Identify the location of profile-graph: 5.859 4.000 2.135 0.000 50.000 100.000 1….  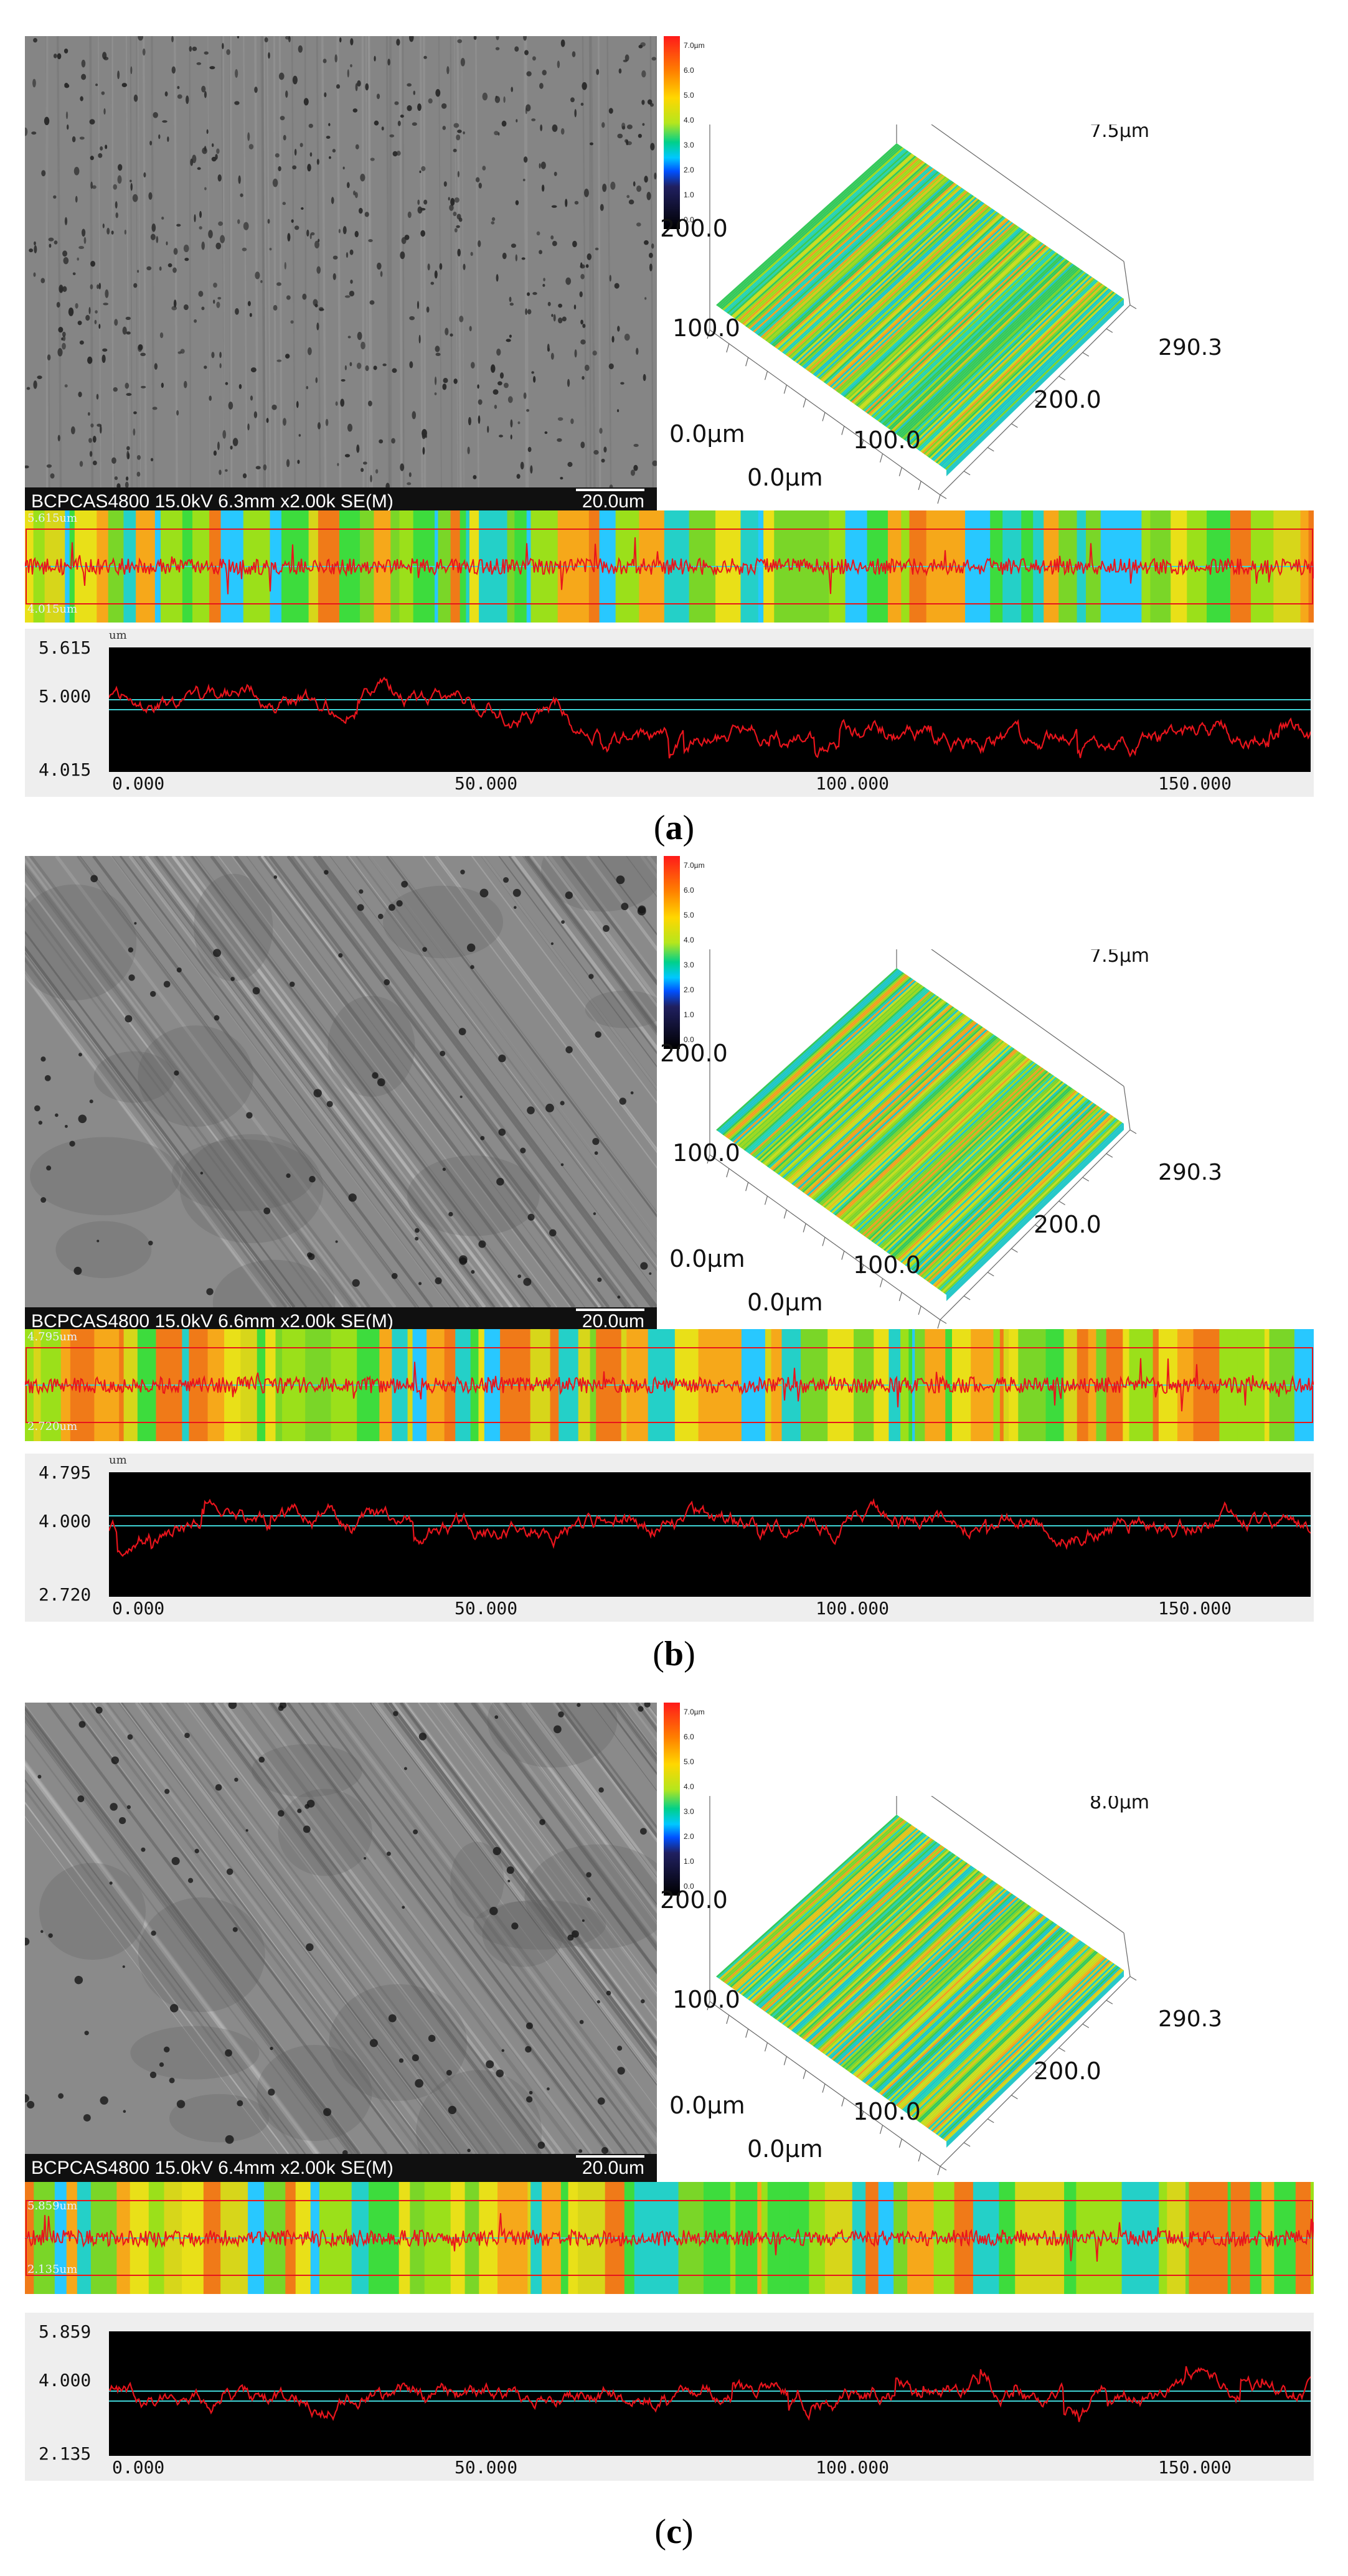
(670, 2397).